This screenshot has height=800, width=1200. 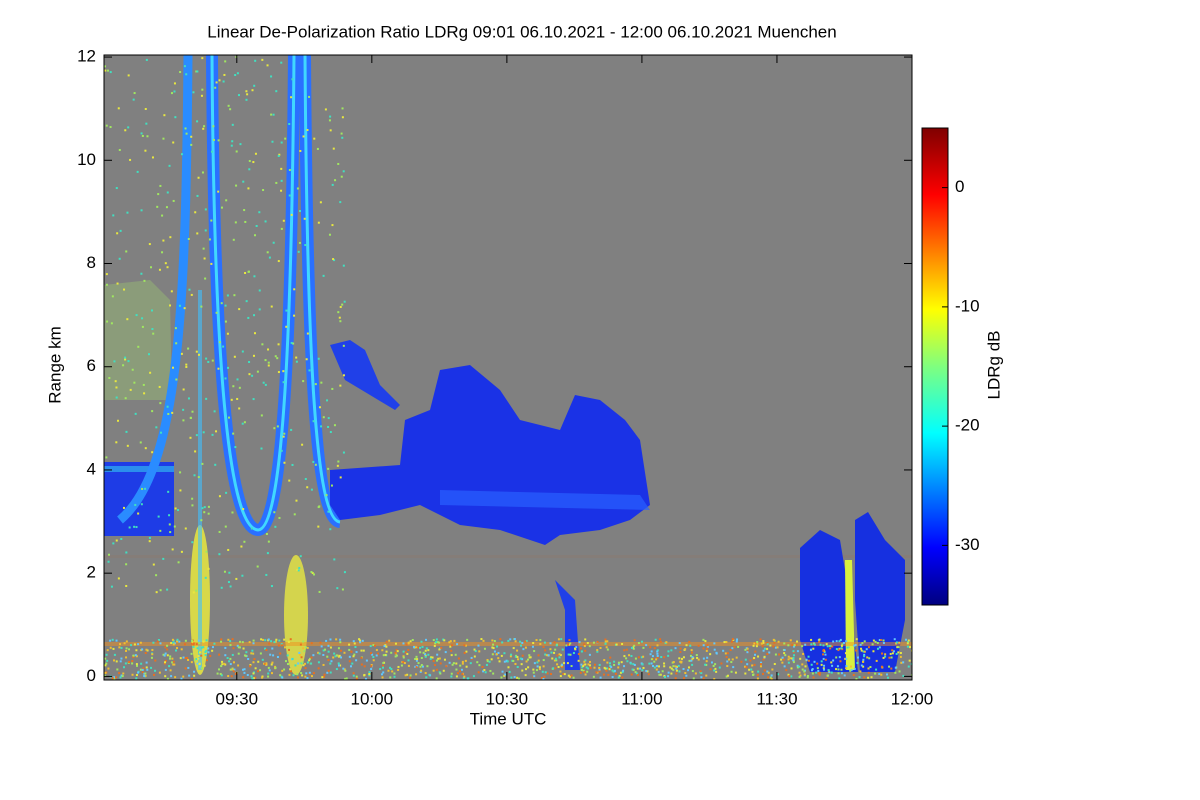 I want to click on x-tick-label: 09:30, so click(x=237, y=698).